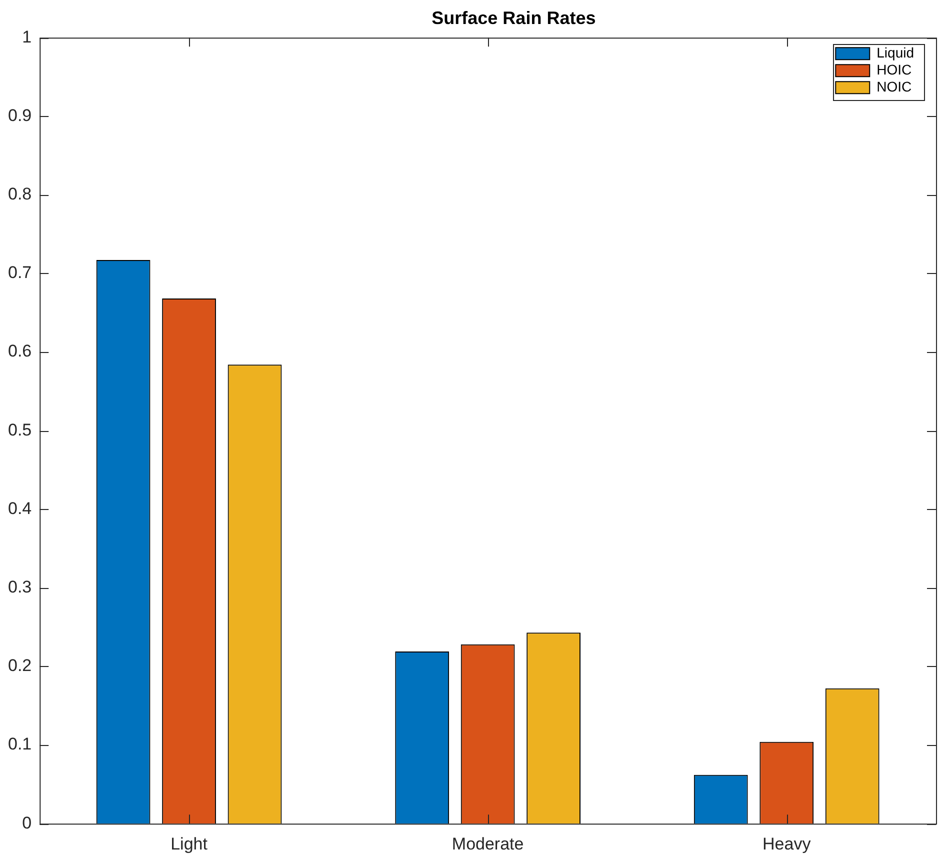 The width and height of the screenshot is (938, 858). What do you see at coordinates (20, 115) in the screenshot?
I see `y-tick-label: 0.9` at bounding box center [20, 115].